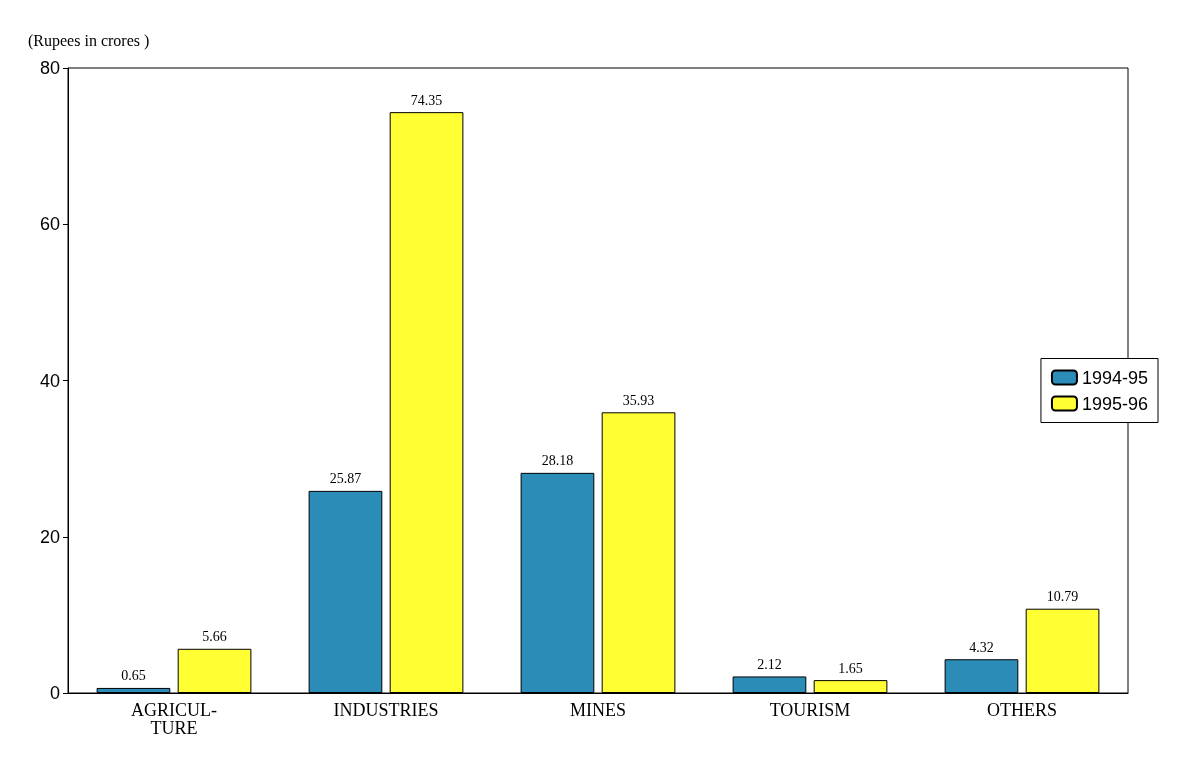 This screenshot has width=1178, height=783. I want to click on legend-label: 1995-96, so click(1114, 403).